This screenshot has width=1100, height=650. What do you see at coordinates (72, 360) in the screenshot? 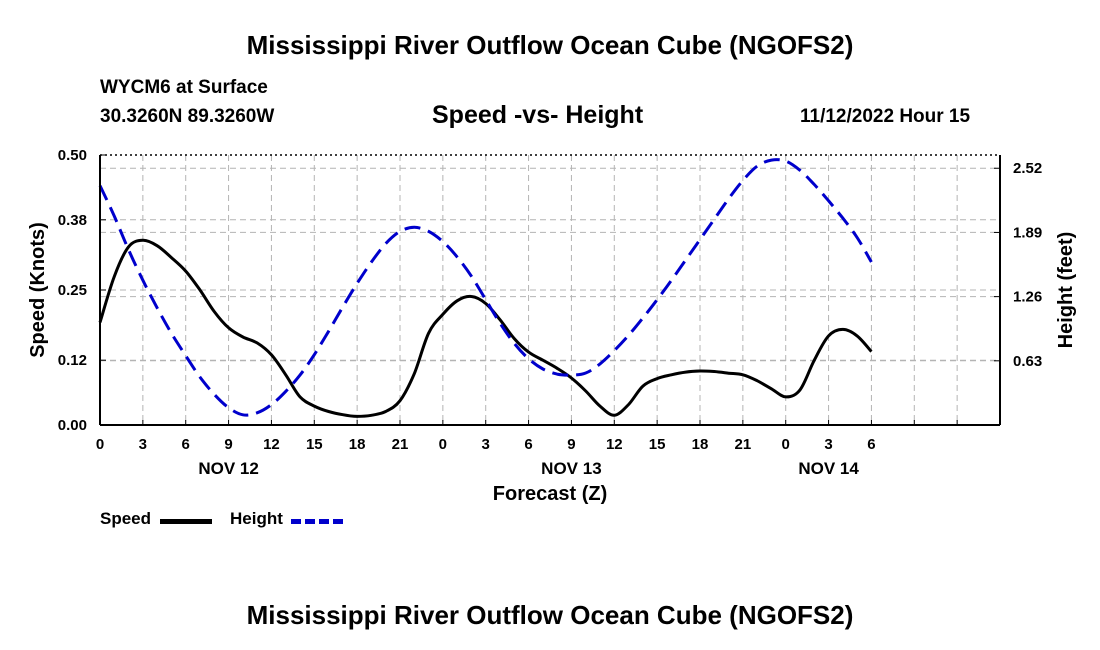
I see `y-tick-label: 0.12` at bounding box center [72, 360].